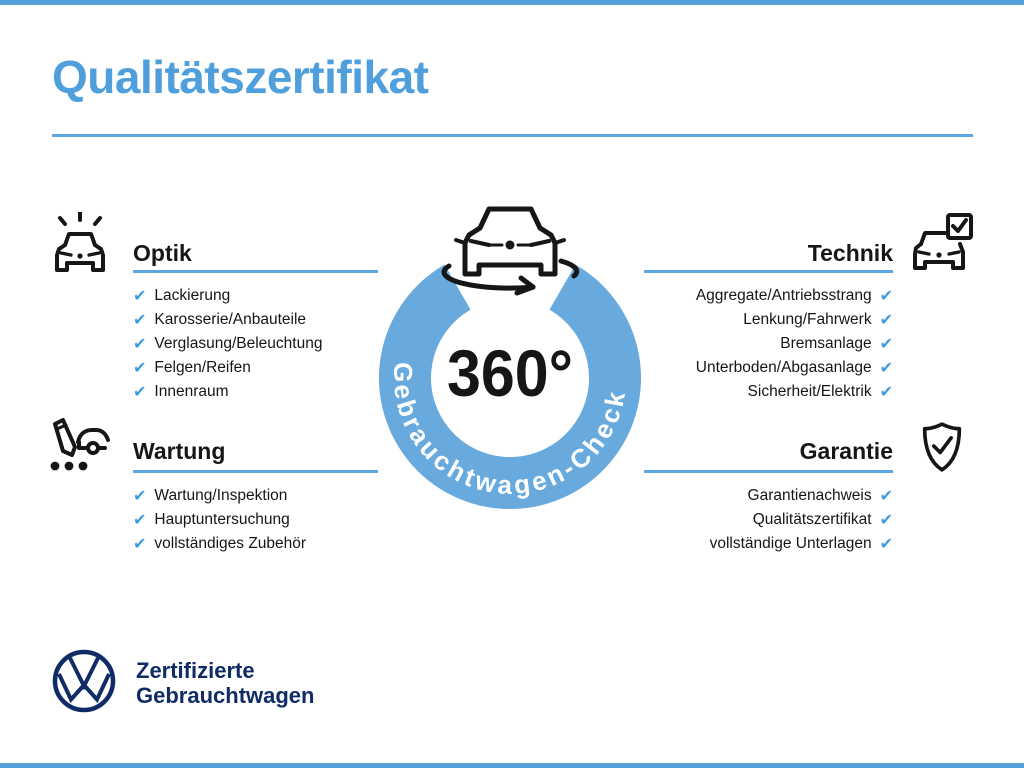 The image size is (1024, 768). I want to click on checklist-item: ✔ Innenraum, so click(273, 392).